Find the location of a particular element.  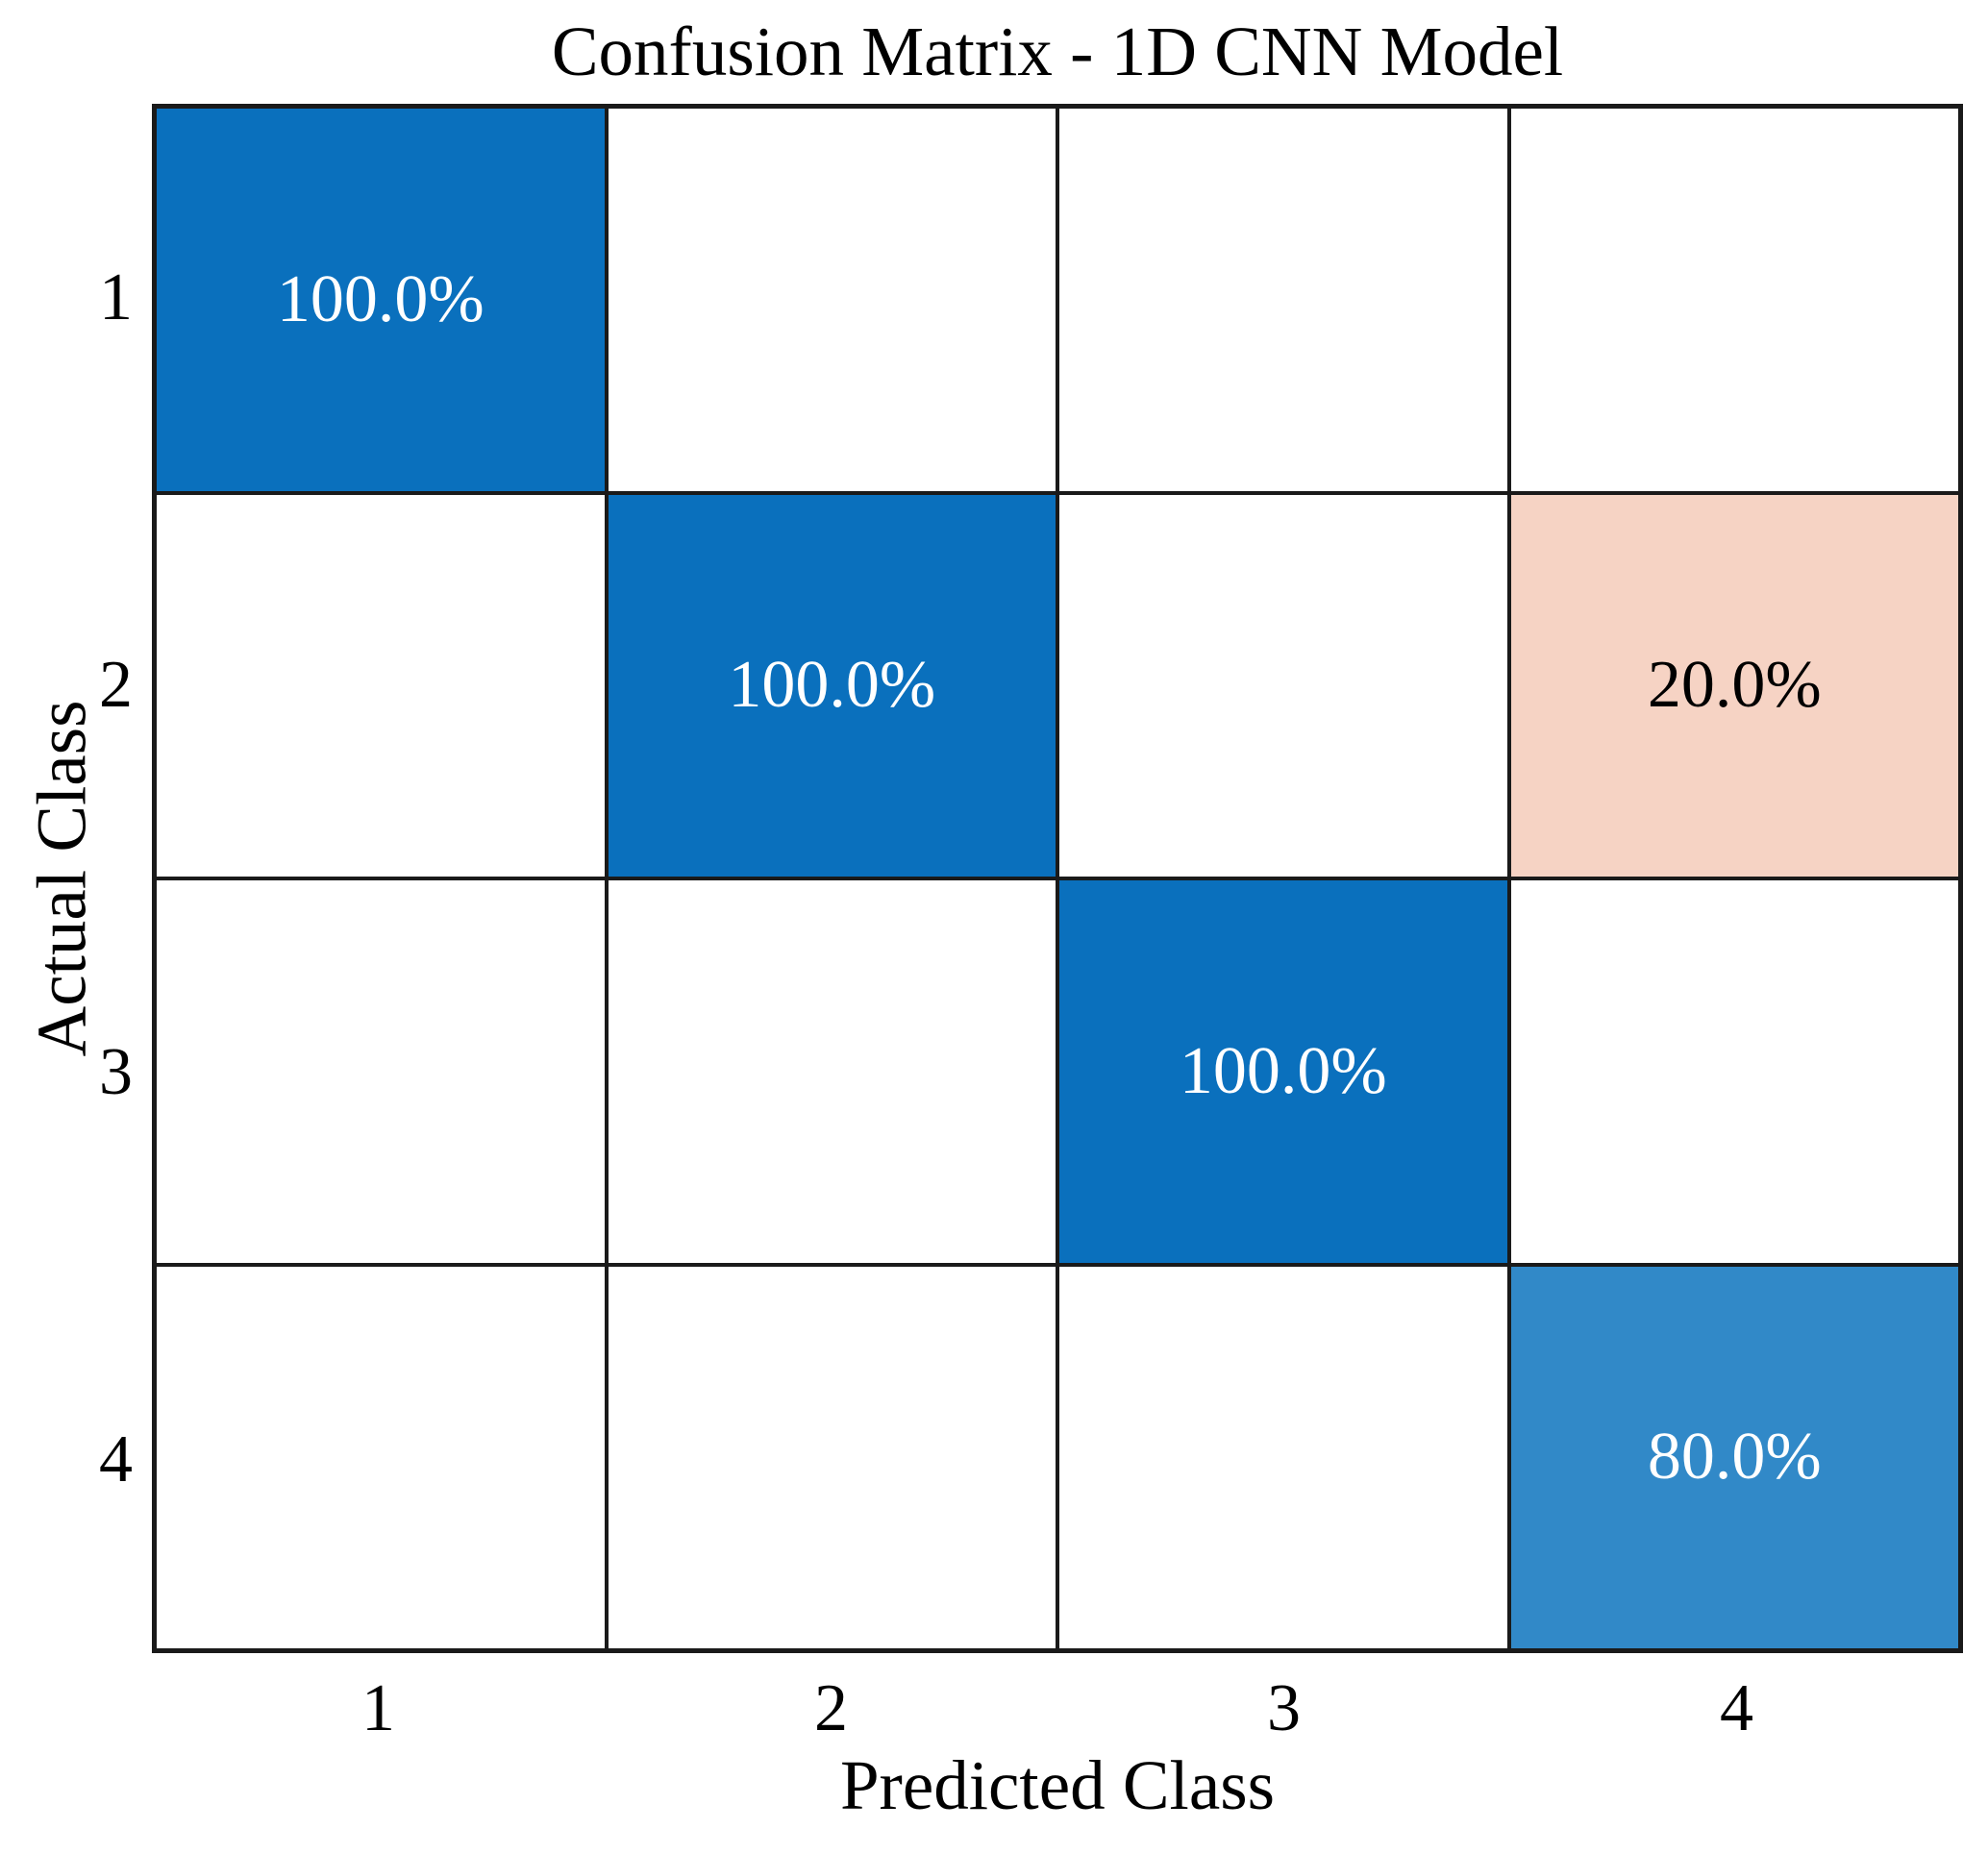

matrix-cell-r3c2 is located at coordinates (832, 1071).